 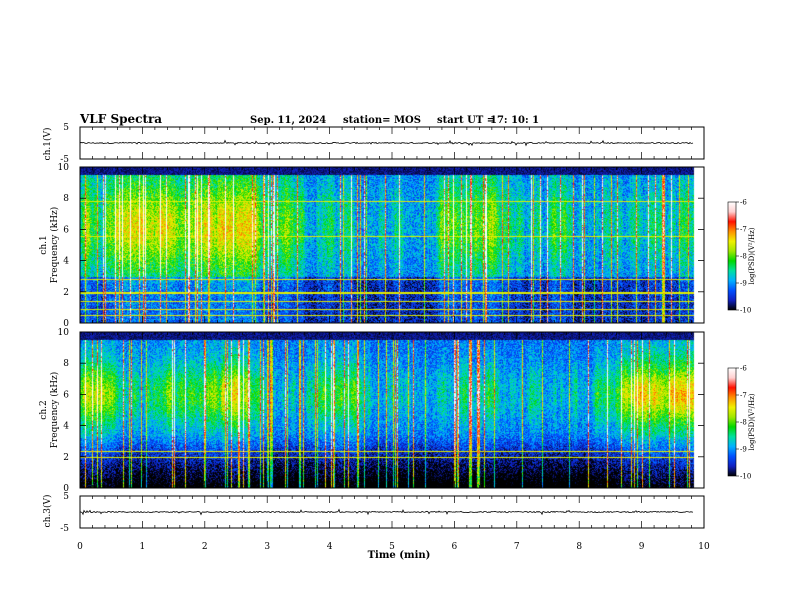 What do you see at coordinates (66, 262) in the screenshot?
I see `ch1-spectrogram-tick-label: 4` at bounding box center [66, 262].